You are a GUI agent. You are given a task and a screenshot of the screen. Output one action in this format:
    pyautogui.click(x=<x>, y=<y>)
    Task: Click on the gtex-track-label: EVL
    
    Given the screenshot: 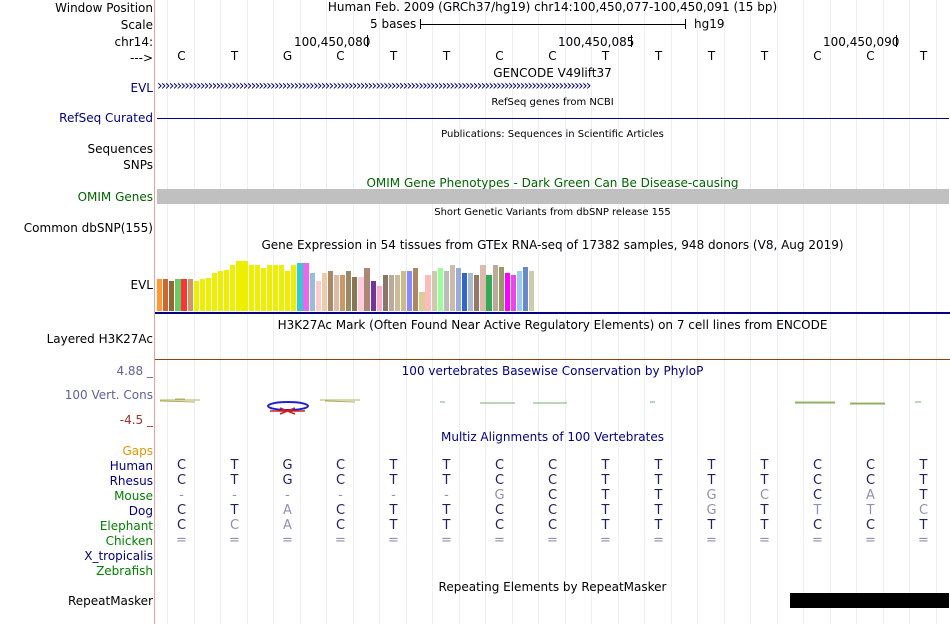 What is the action you would take?
    pyautogui.click(x=141, y=285)
    